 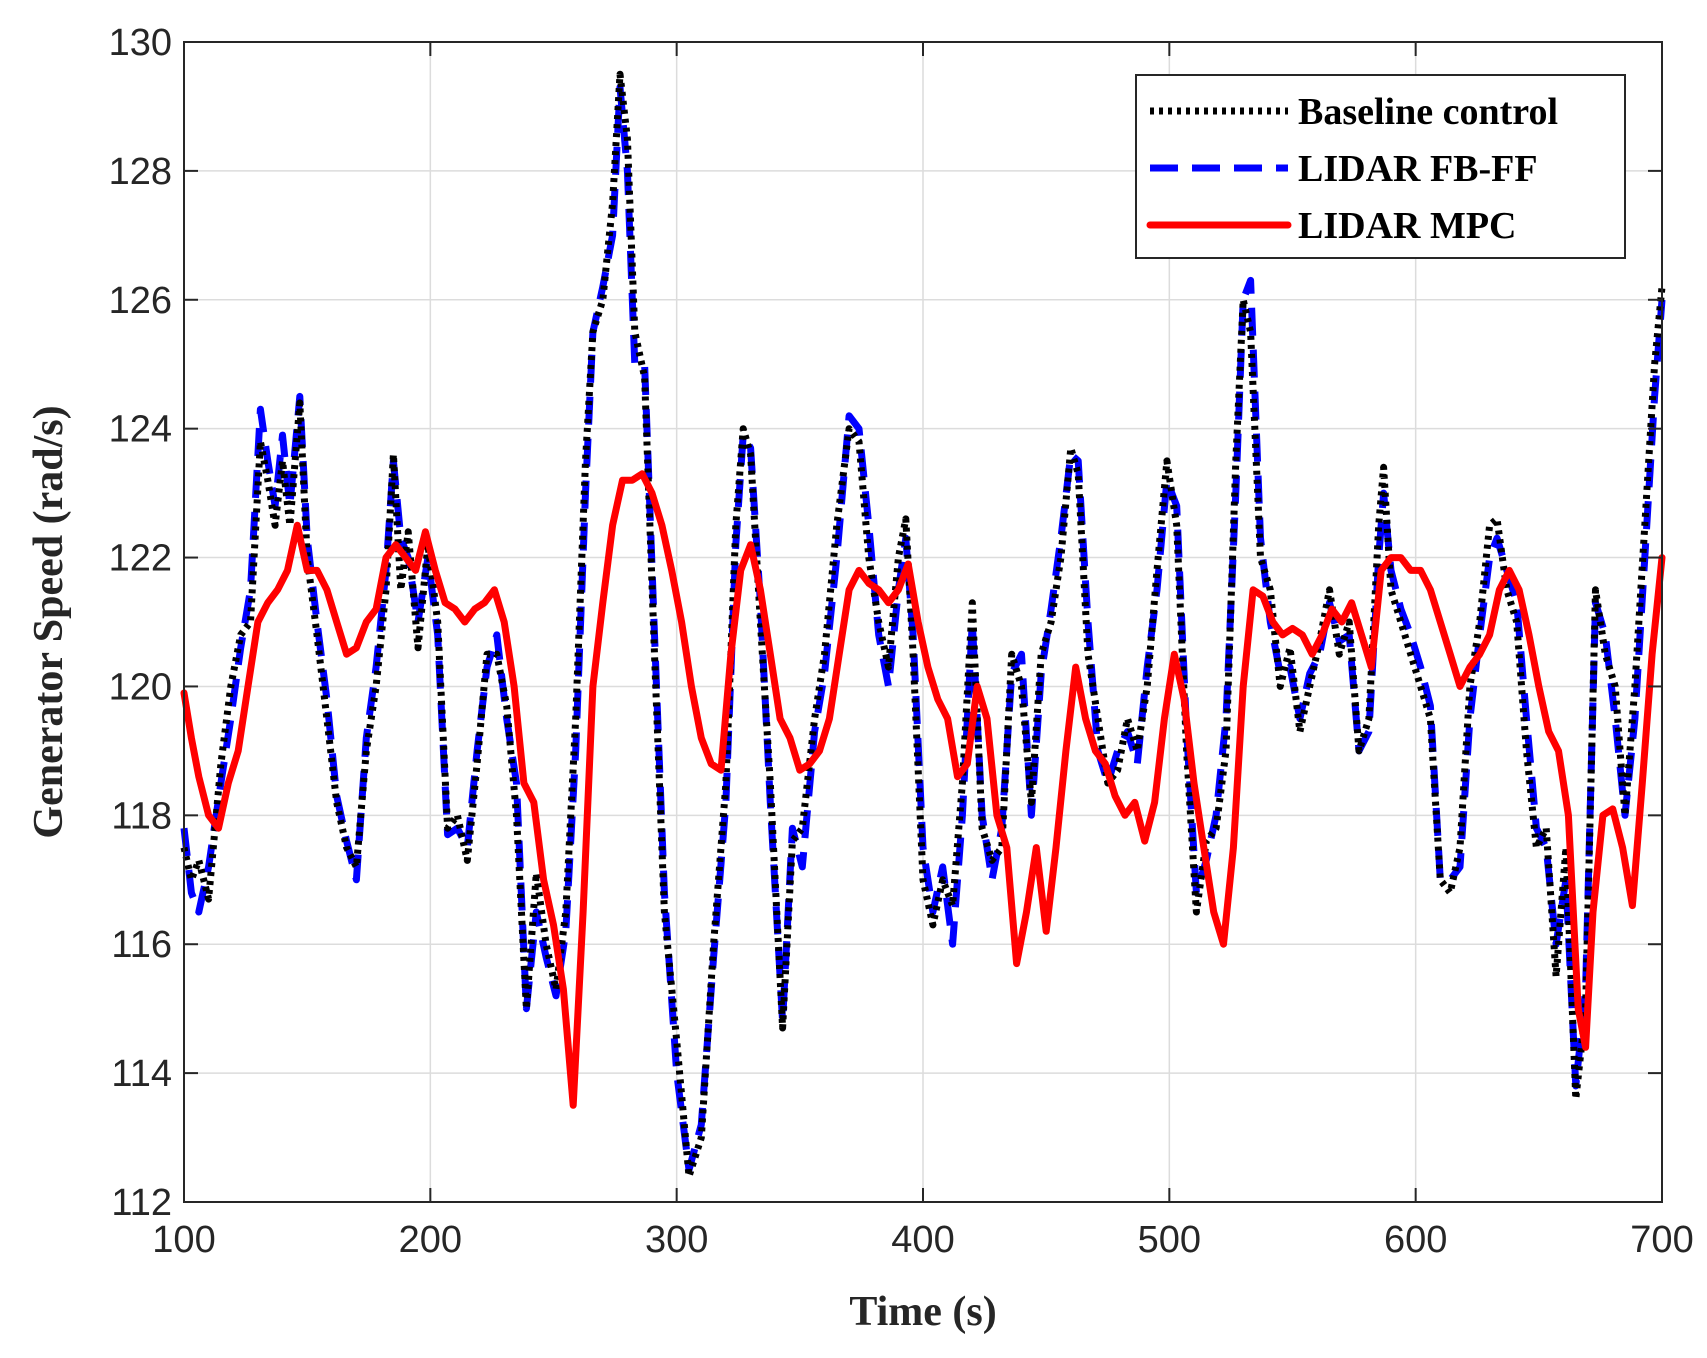 What do you see at coordinates (140, 43) in the screenshot?
I see `y-tick-label: 130` at bounding box center [140, 43].